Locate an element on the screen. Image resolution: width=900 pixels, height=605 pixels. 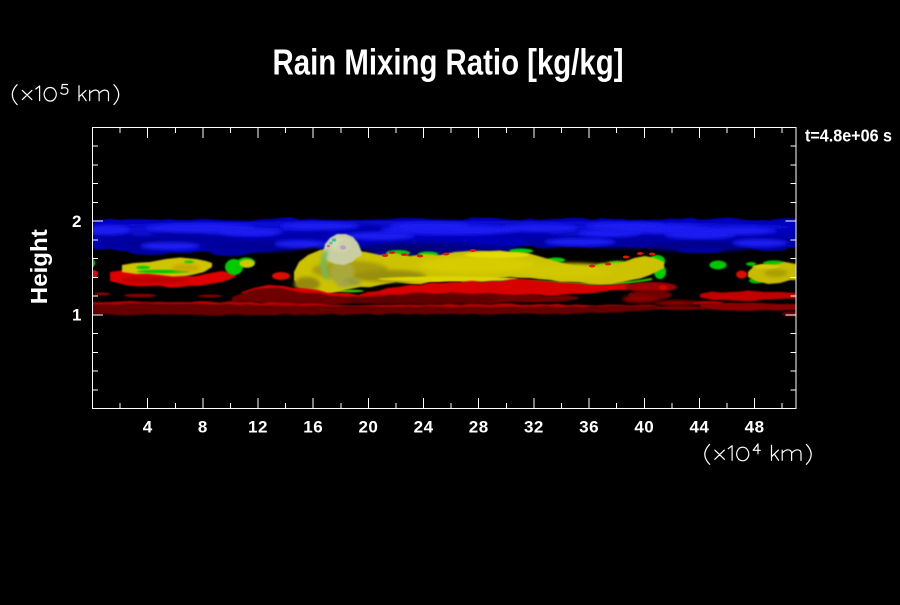
svg-text: 32 is located at coordinates (534, 427).